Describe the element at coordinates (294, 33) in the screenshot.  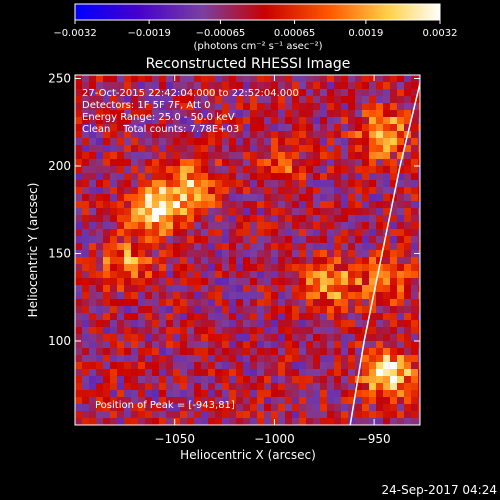
I see `colorbar-tick-label: 0.00065` at that location.